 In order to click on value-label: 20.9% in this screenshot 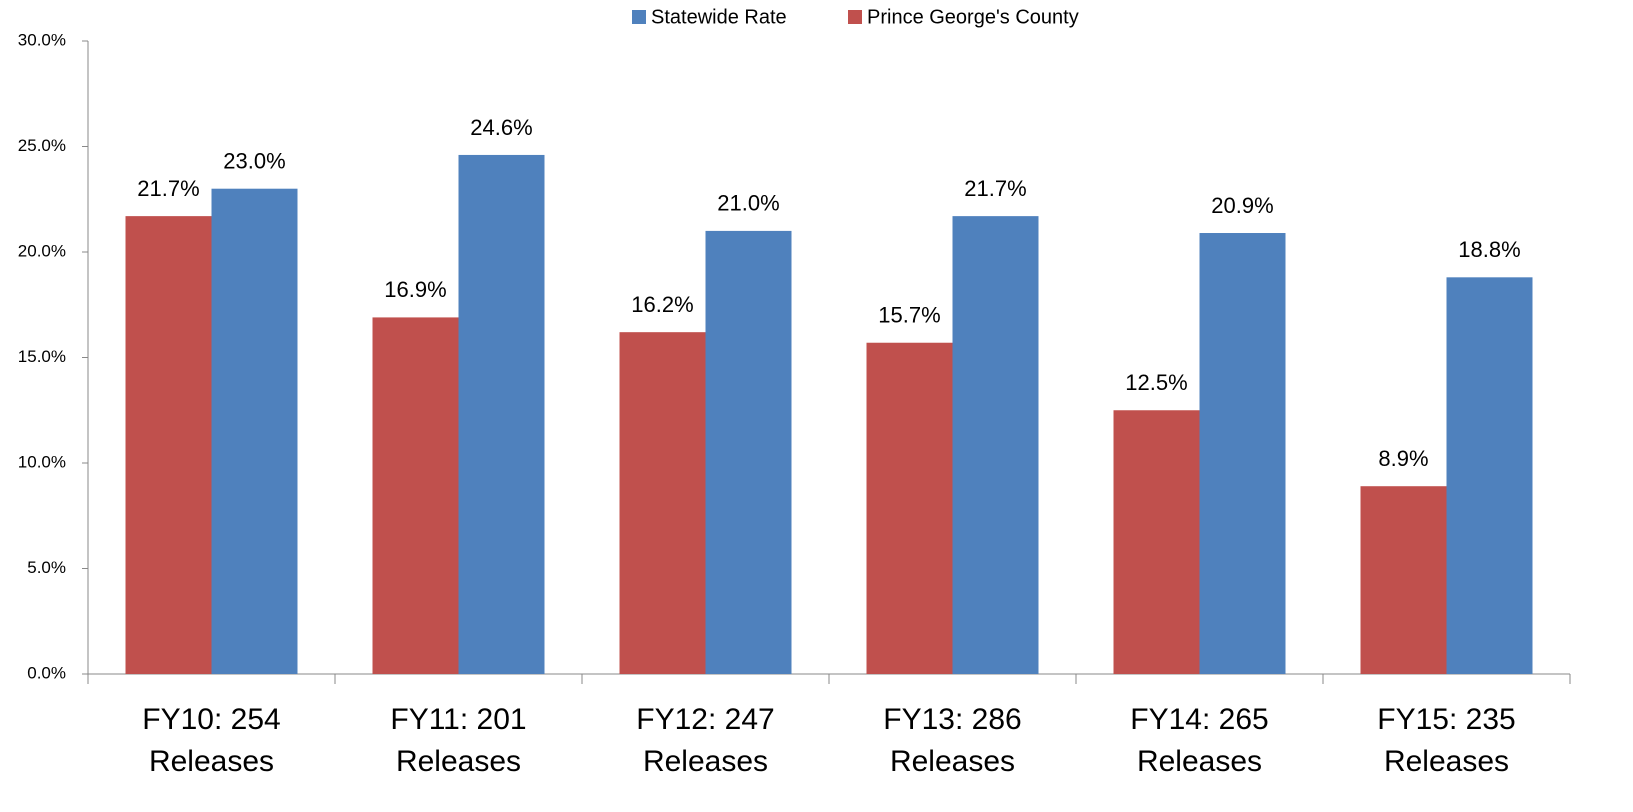, I will do `click(1242, 205)`.